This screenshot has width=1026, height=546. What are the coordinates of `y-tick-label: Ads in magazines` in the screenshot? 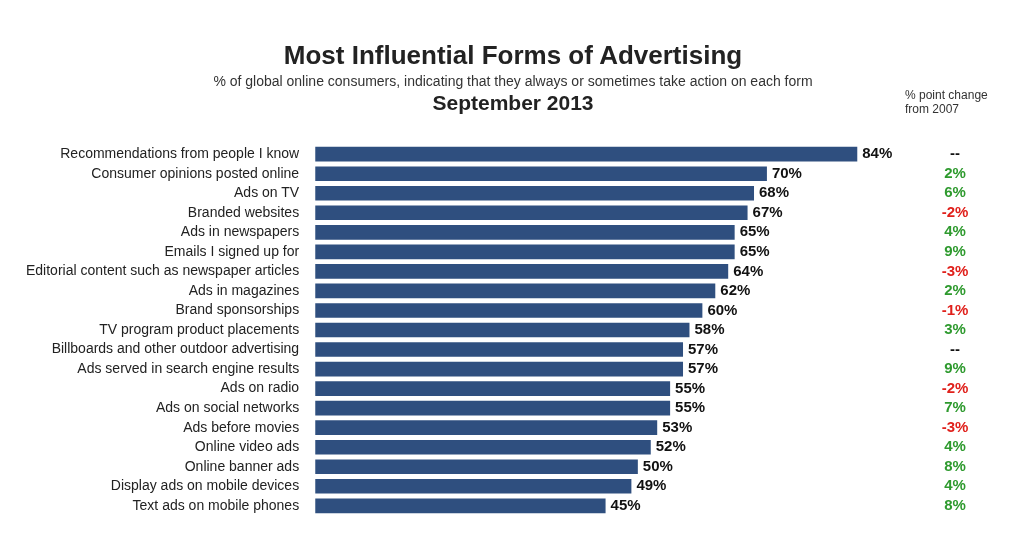 It's located at (244, 289).